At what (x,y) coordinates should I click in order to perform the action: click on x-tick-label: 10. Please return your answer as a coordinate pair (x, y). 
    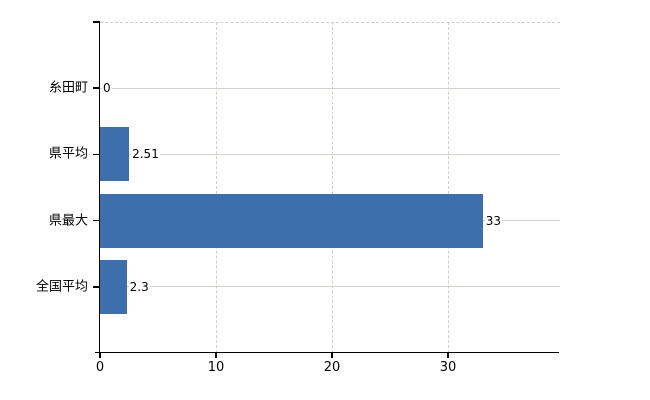
    Looking at the image, I should click on (216, 367).